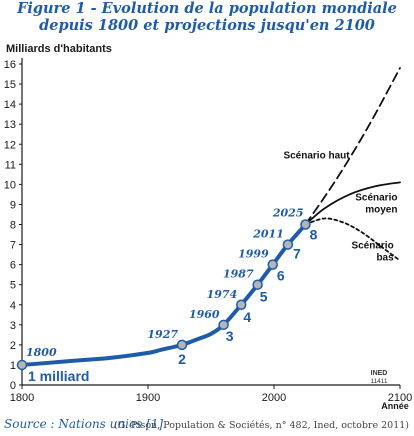 Image resolution: width=414 pixels, height=436 pixels. I want to click on milestone-year-label: 1800, so click(41, 352).